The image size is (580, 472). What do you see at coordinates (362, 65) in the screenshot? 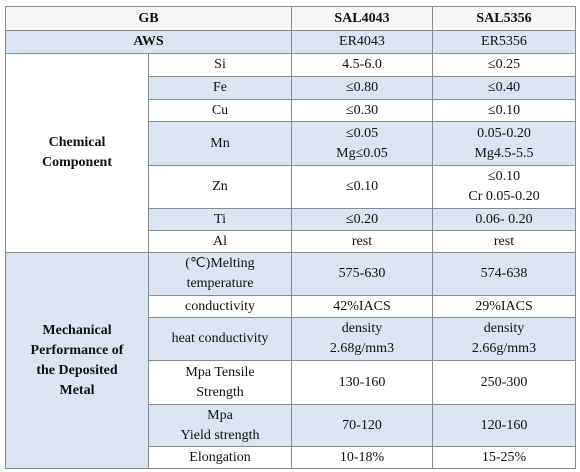
I see `value-cell: 4.5-6.0` at bounding box center [362, 65].